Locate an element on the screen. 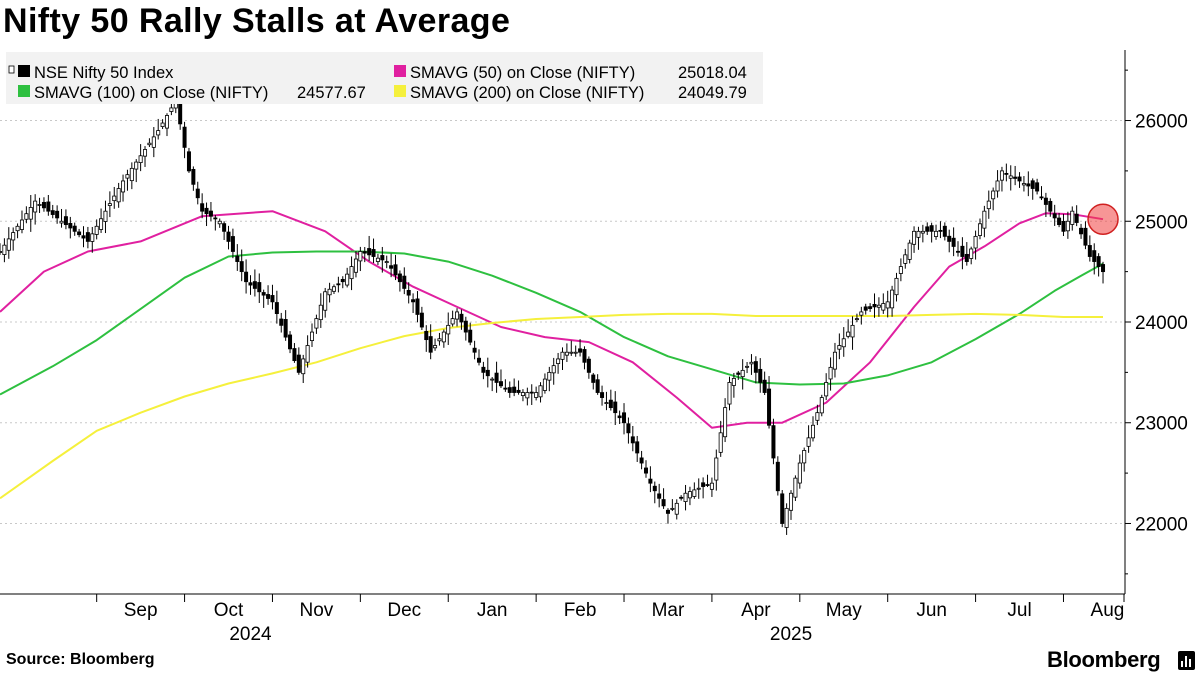 Image resolution: width=1200 pixels, height=675 pixels. x-year-label: 2024 is located at coordinates (250, 634).